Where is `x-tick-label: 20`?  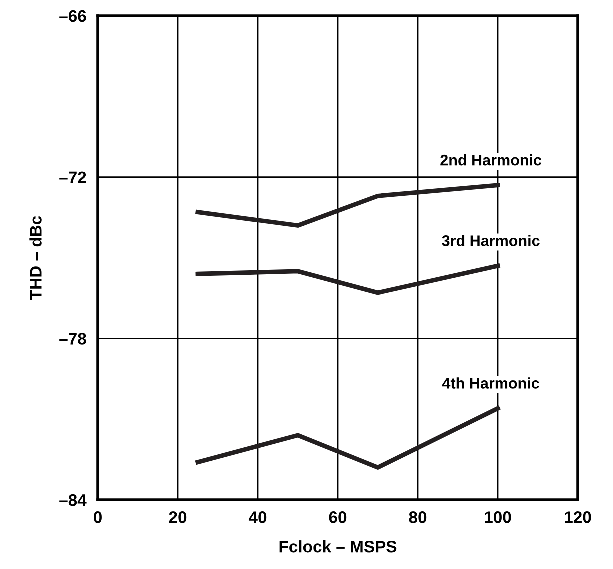
x-tick-label: 20 is located at coordinates (178, 518).